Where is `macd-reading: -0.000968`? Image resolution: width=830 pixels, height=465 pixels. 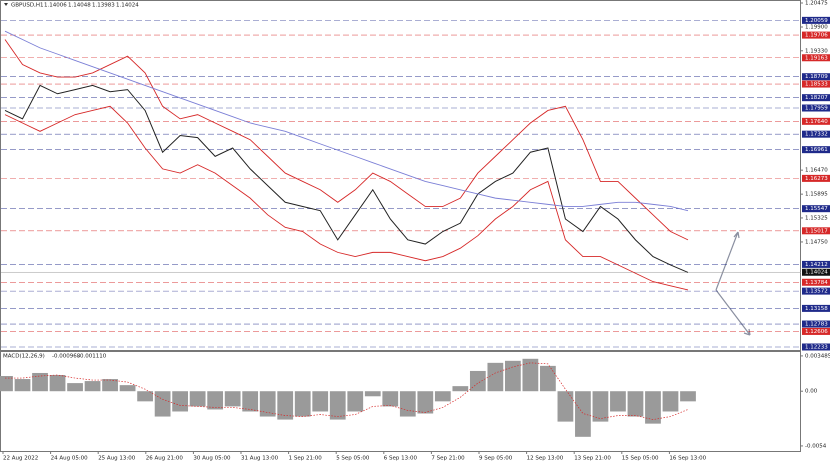
macd-reading: -0.000968 is located at coordinates (66, 357).